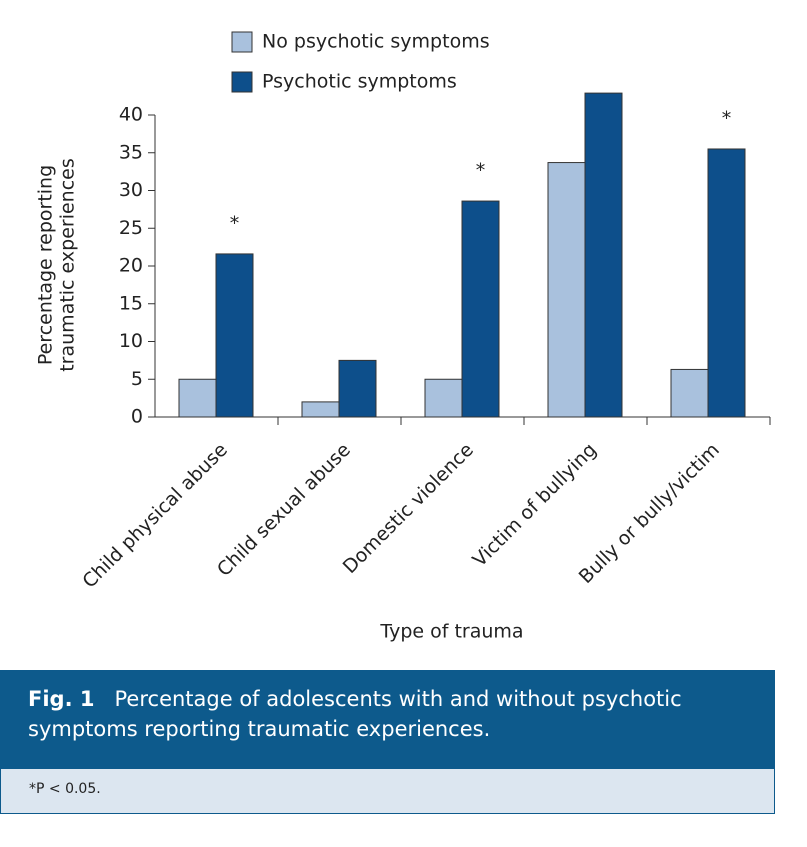 The width and height of the screenshot is (807, 847). I want to click on caption-label: Fig. 1, so click(61, 699).